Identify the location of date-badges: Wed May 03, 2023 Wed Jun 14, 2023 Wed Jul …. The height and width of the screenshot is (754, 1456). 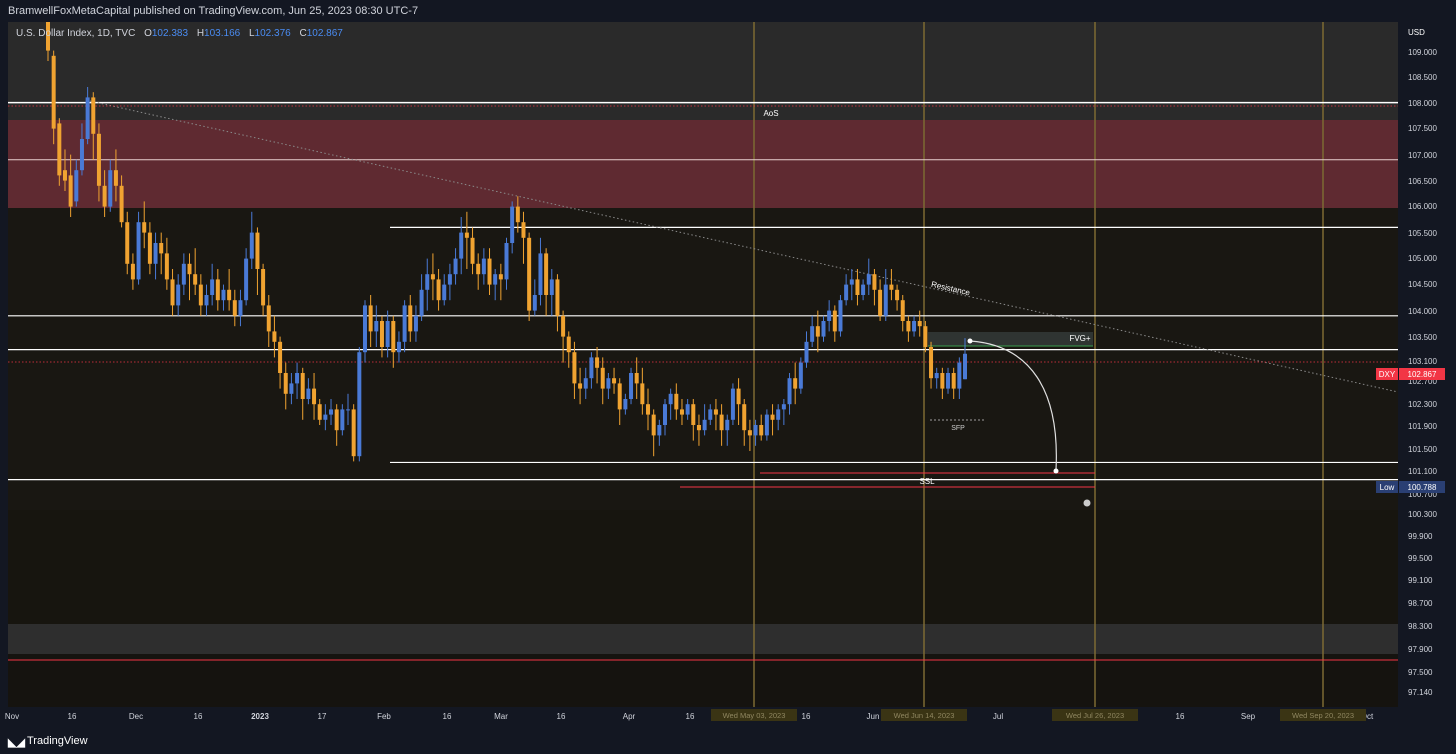
(1038, 715).